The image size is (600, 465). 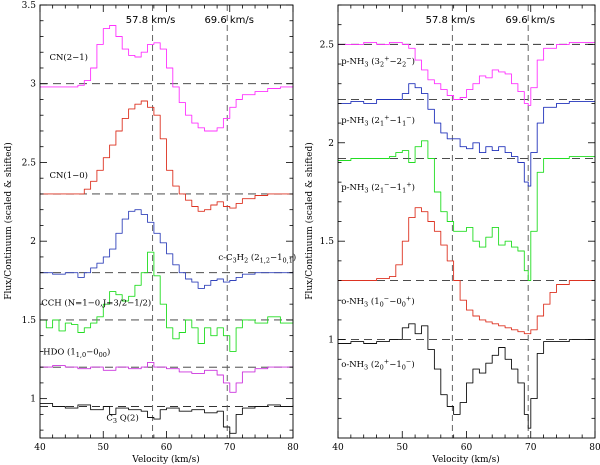 I want to click on right-spectrum-label-3: o-NH3 (10−−00+), so click(x=377, y=302).